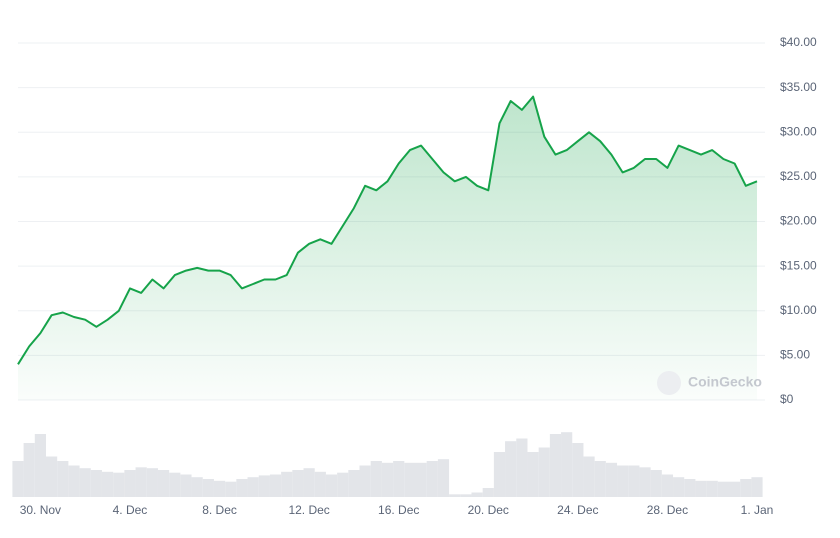  I want to click on y-tick-label: $20.00, so click(798, 221).